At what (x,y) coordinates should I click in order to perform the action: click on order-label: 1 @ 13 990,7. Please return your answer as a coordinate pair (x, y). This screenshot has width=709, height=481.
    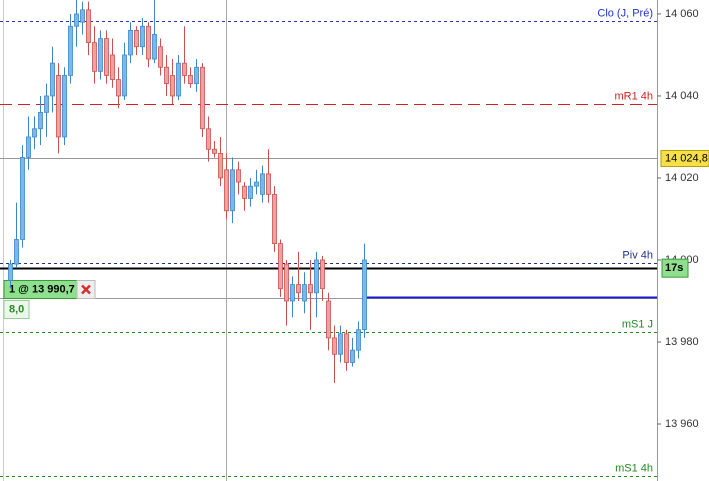
    Looking at the image, I should click on (42, 289).